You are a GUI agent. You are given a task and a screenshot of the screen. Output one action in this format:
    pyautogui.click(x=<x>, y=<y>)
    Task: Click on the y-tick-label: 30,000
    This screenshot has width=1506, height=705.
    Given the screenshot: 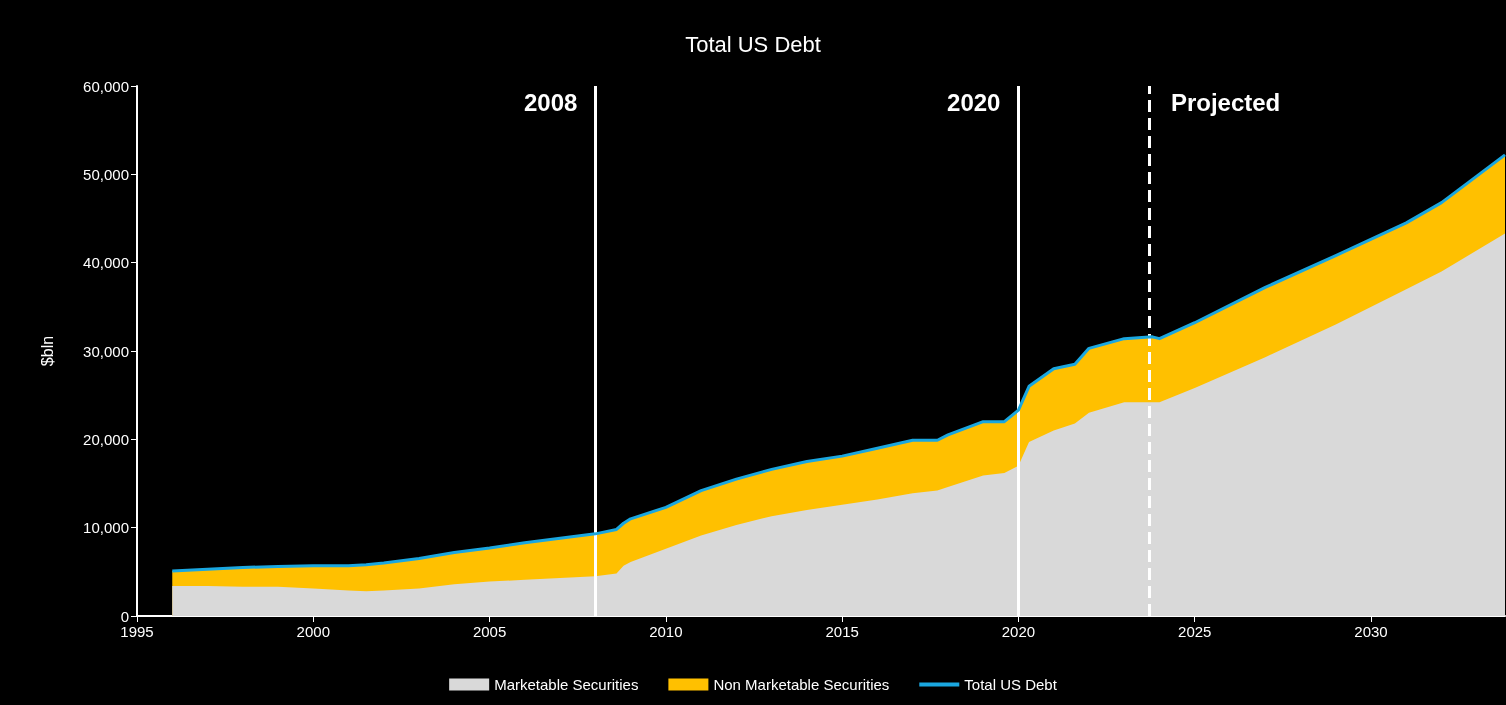 What is the action you would take?
    pyautogui.click(x=106, y=351)
    